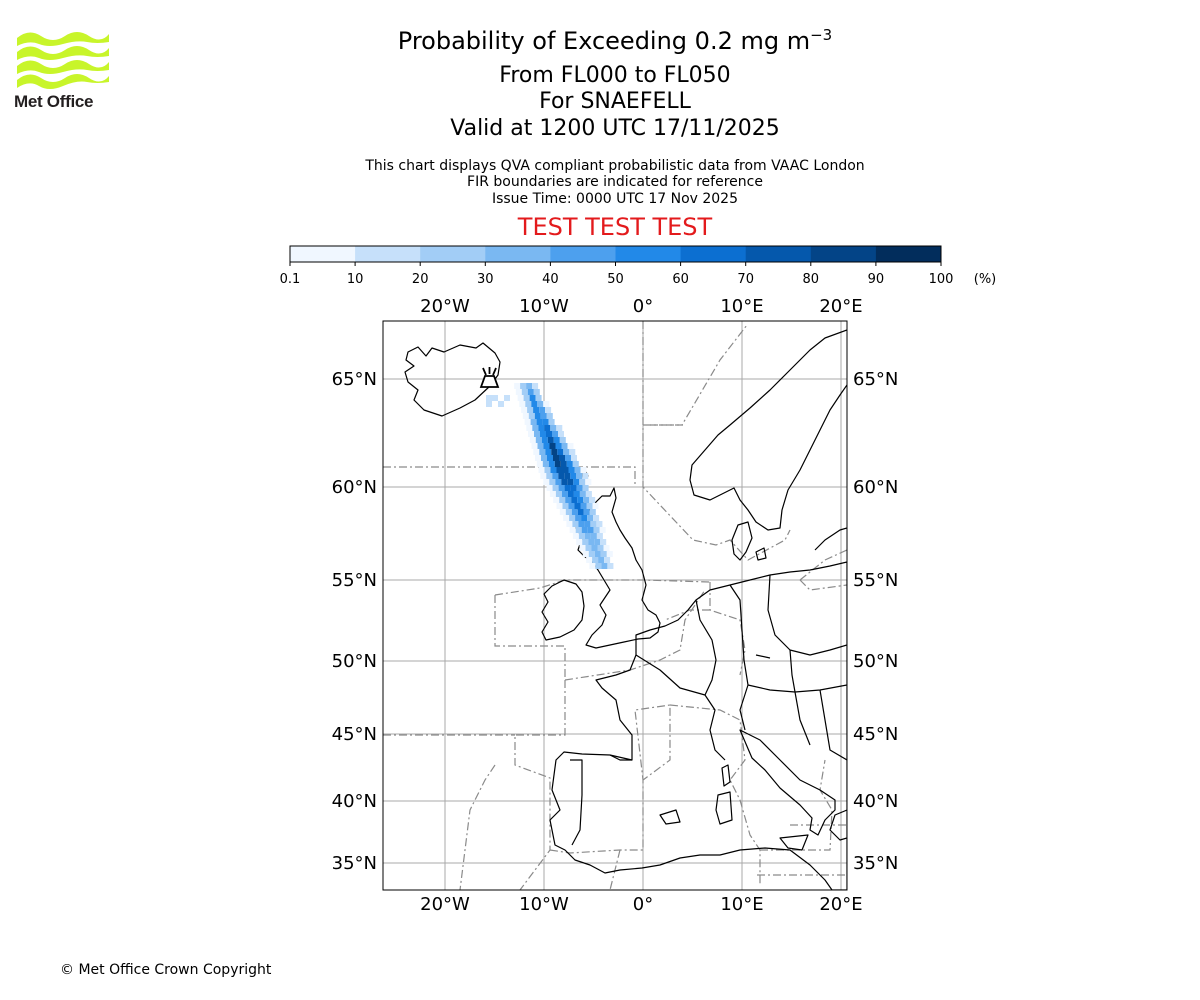 This screenshot has width=1200, height=1000. What do you see at coordinates (617, 274) in the screenshot?
I see `colorbar-ticks: 0.1 10 20 30 40 50 60 70 80 90 100` at bounding box center [617, 274].